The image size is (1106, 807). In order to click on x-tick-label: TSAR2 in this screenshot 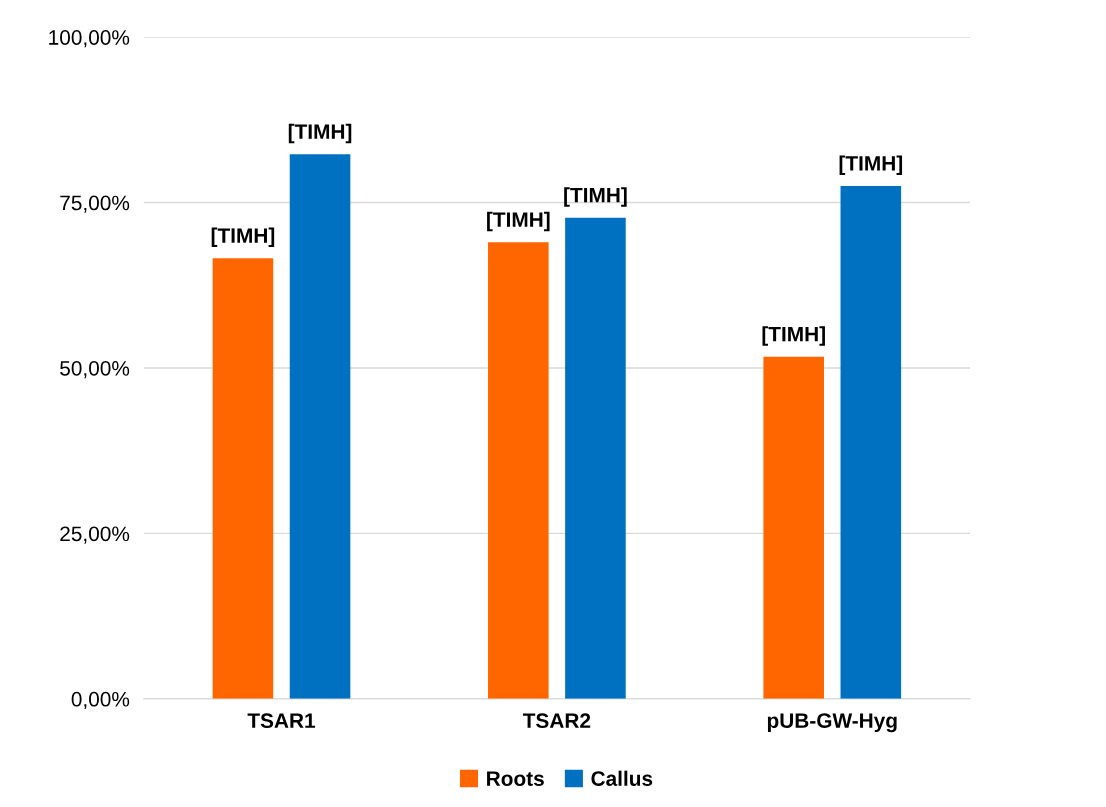, I will do `click(556, 721)`.